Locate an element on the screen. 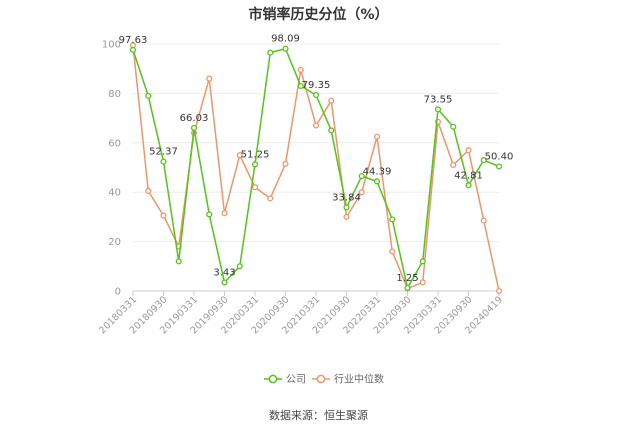 The width and height of the screenshot is (637, 431). data-label: 3.43 is located at coordinates (224, 273).